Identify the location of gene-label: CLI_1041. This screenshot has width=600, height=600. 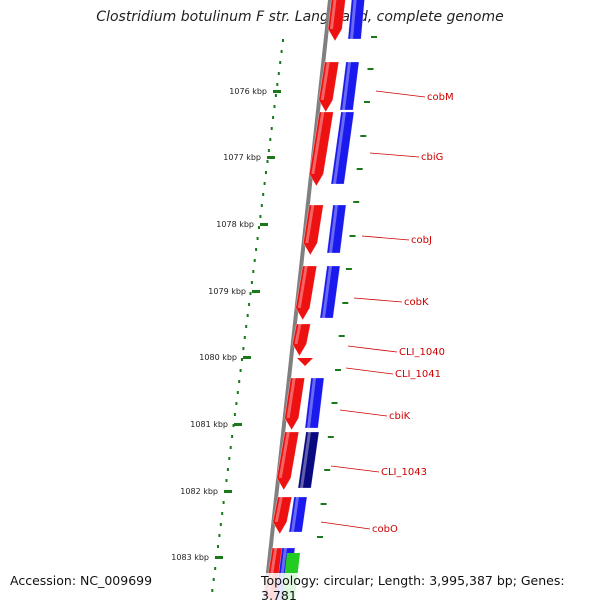
(418, 374).